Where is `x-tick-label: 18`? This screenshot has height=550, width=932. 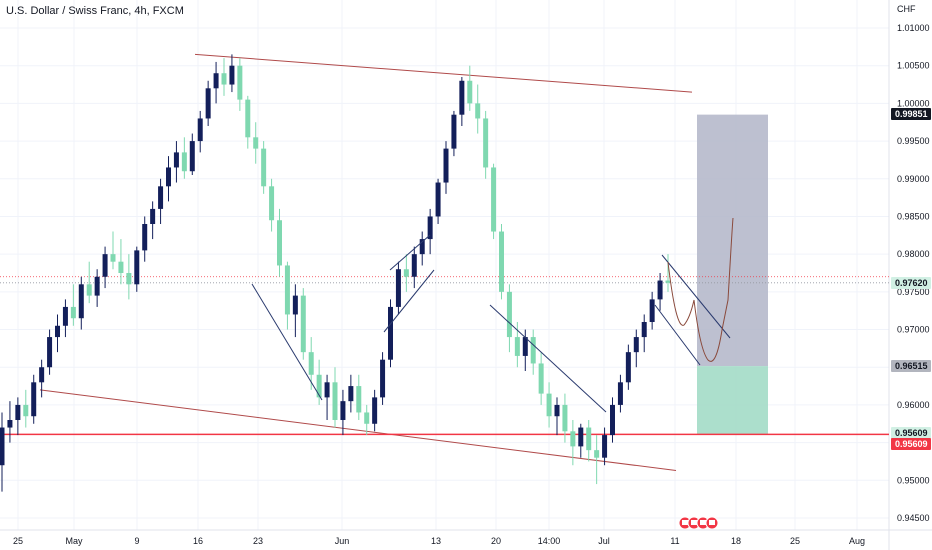
x-tick-label: 18 is located at coordinates (736, 541).